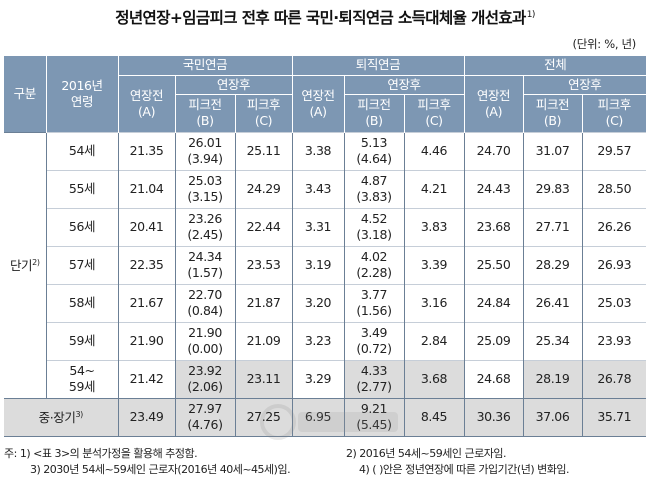 The image size is (650, 484). Describe the element at coordinates (61, 417) in the screenshot. I see `long-term-label: 중·장기3)` at that location.